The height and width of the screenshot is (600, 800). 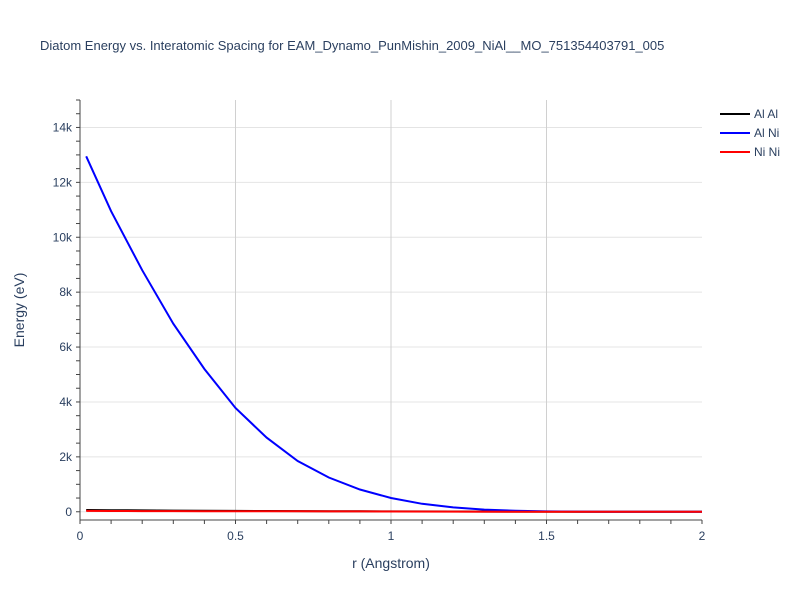 I want to click on y-tick-label: 10k, so click(x=63, y=237).